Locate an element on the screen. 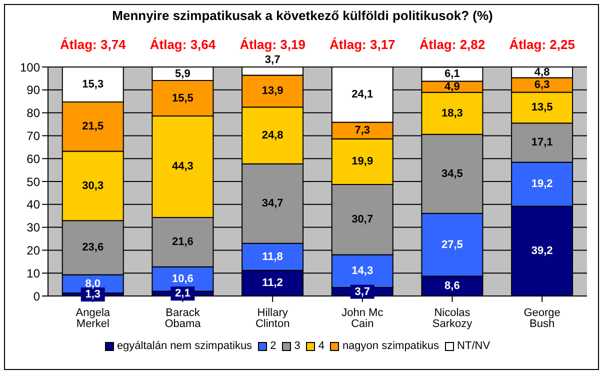  y-tick-label: 40 is located at coordinates (33, 205).